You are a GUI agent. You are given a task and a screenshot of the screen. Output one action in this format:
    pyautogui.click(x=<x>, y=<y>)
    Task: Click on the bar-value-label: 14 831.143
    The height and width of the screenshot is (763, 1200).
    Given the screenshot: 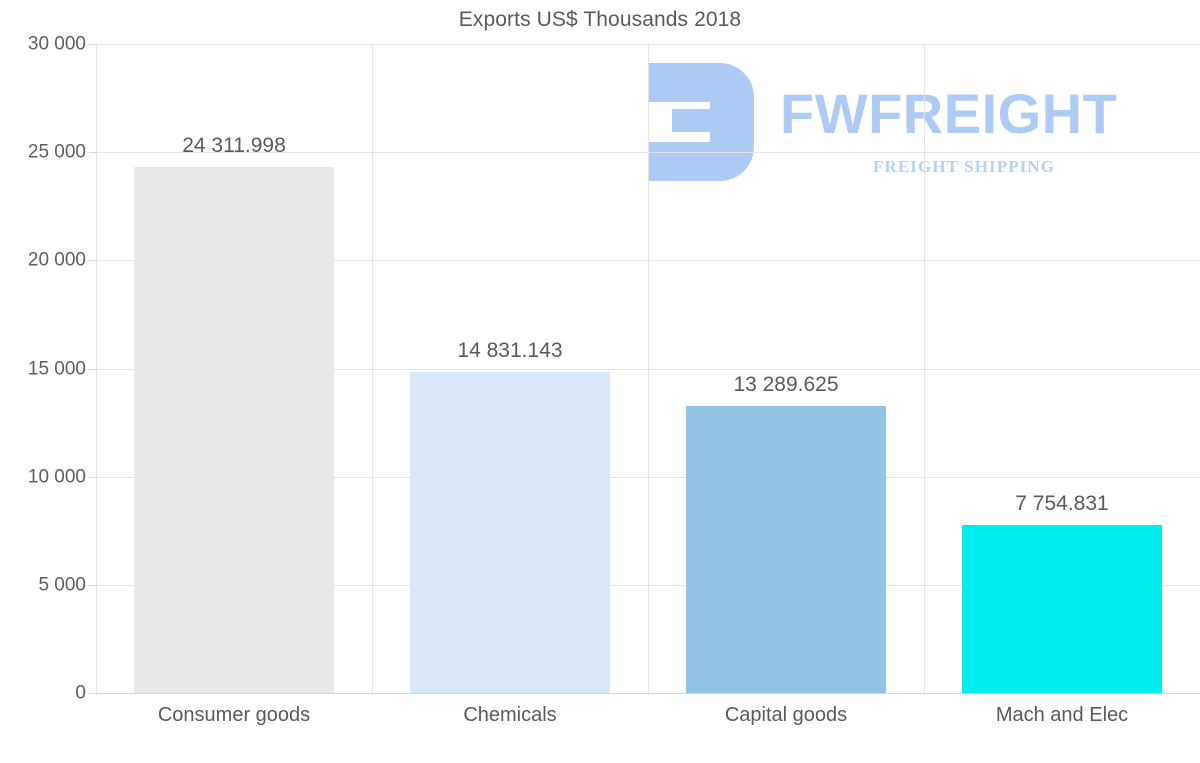 What is the action you would take?
    pyautogui.click(x=510, y=351)
    